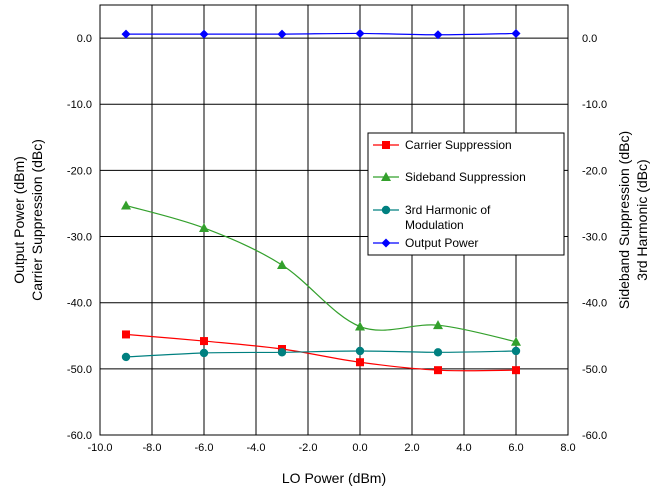 The width and height of the screenshot is (665, 493). I want to click on x-tick-label: 0.0, so click(359, 448).